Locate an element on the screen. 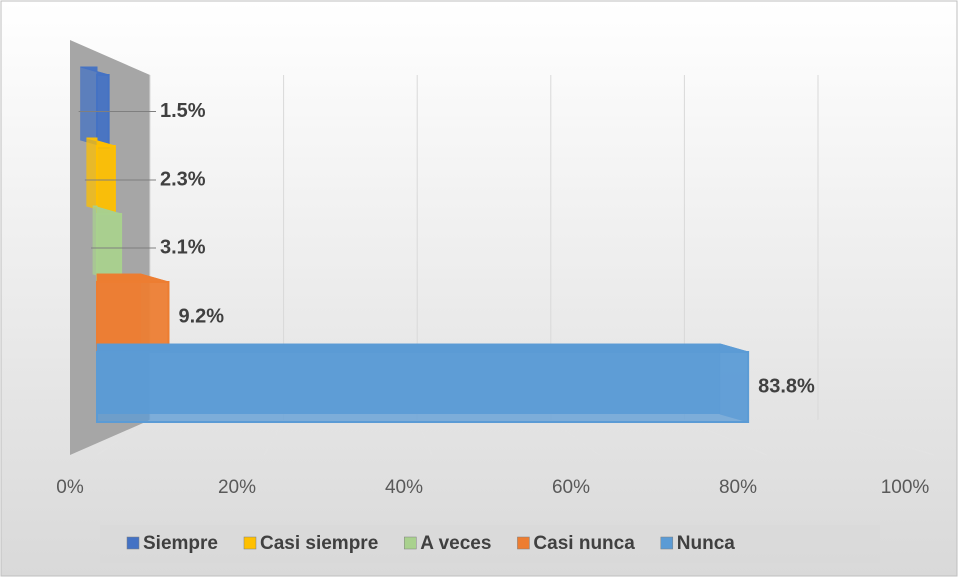  bar-group: 2.3% is located at coordinates (145, 176).